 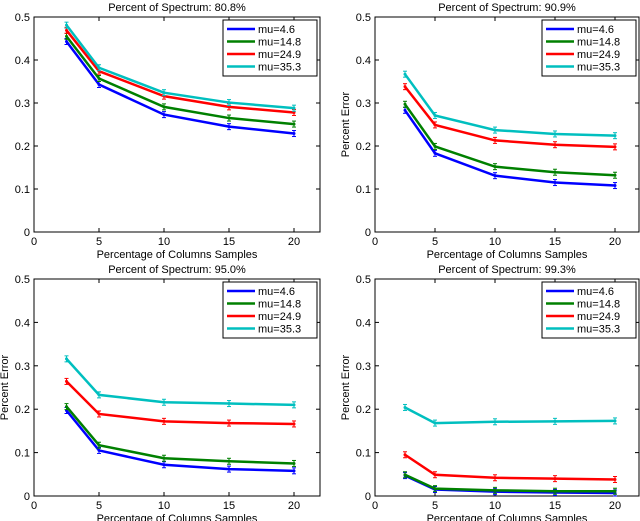 What do you see at coordinates (507, 270) in the screenshot?
I see `chart-title: Percent of Spectrum: 99.3%` at bounding box center [507, 270].